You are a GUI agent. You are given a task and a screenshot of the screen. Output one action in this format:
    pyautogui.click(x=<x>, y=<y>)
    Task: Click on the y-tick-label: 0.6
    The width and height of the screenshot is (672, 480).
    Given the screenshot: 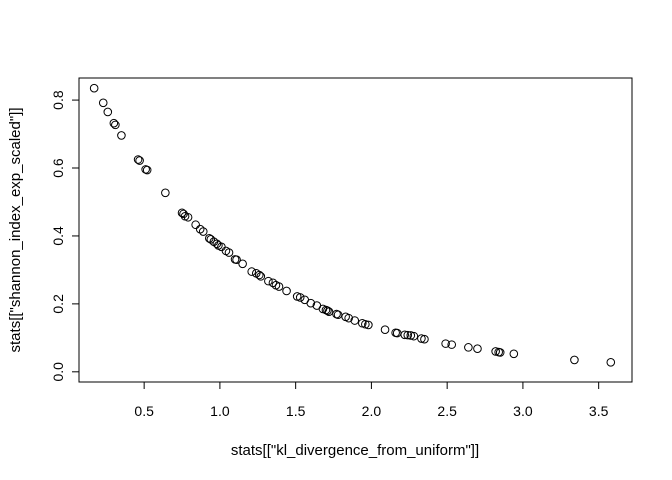 What is the action you would take?
    pyautogui.click(x=58, y=168)
    